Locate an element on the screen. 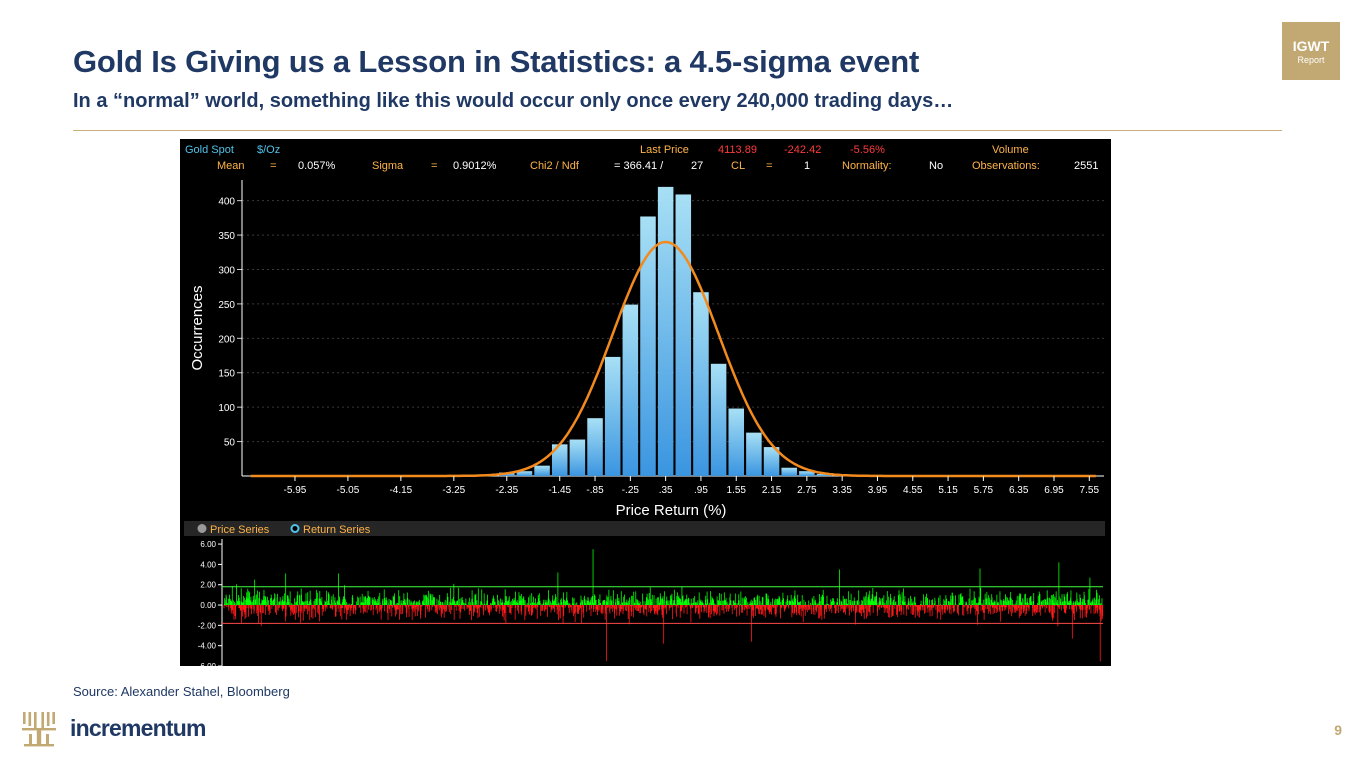  y-tick-label-5: 300 is located at coordinates (226, 270).